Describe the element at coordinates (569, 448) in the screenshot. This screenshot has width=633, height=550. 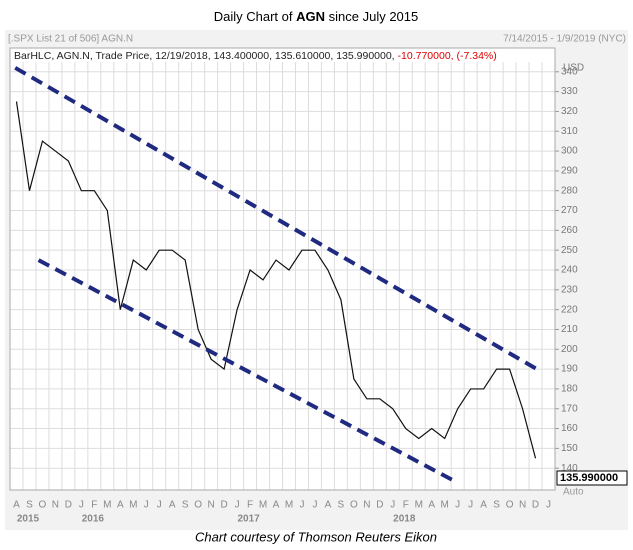
I see `y-tick-label: 150` at that location.